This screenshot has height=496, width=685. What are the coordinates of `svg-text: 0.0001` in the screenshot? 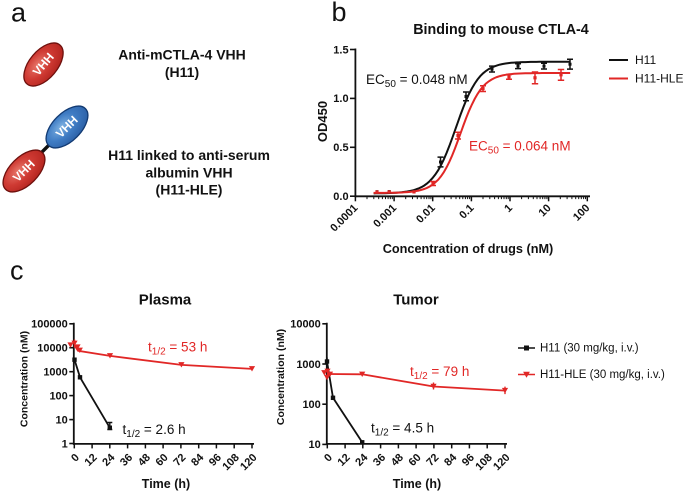 It's located at (344, 218).